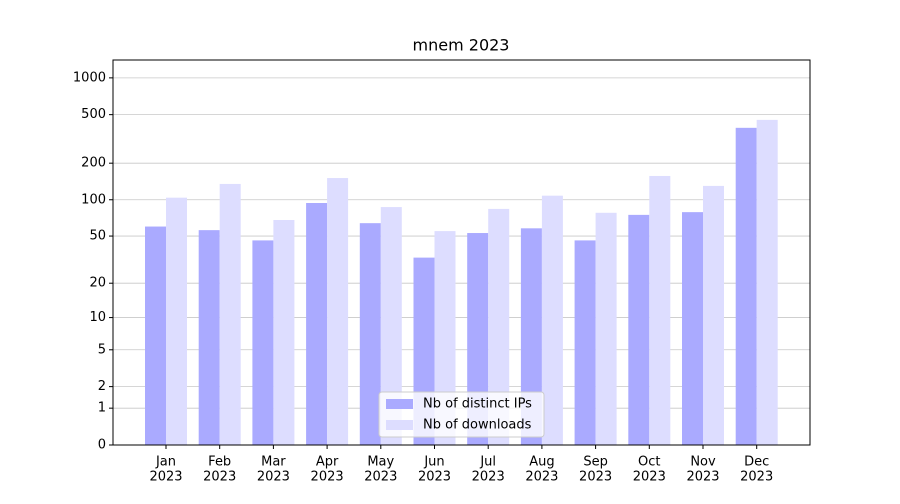 The height and width of the screenshot is (504, 900). What do you see at coordinates (97, 283) in the screenshot?
I see `y-tick-label: 20` at bounding box center [97, 283].